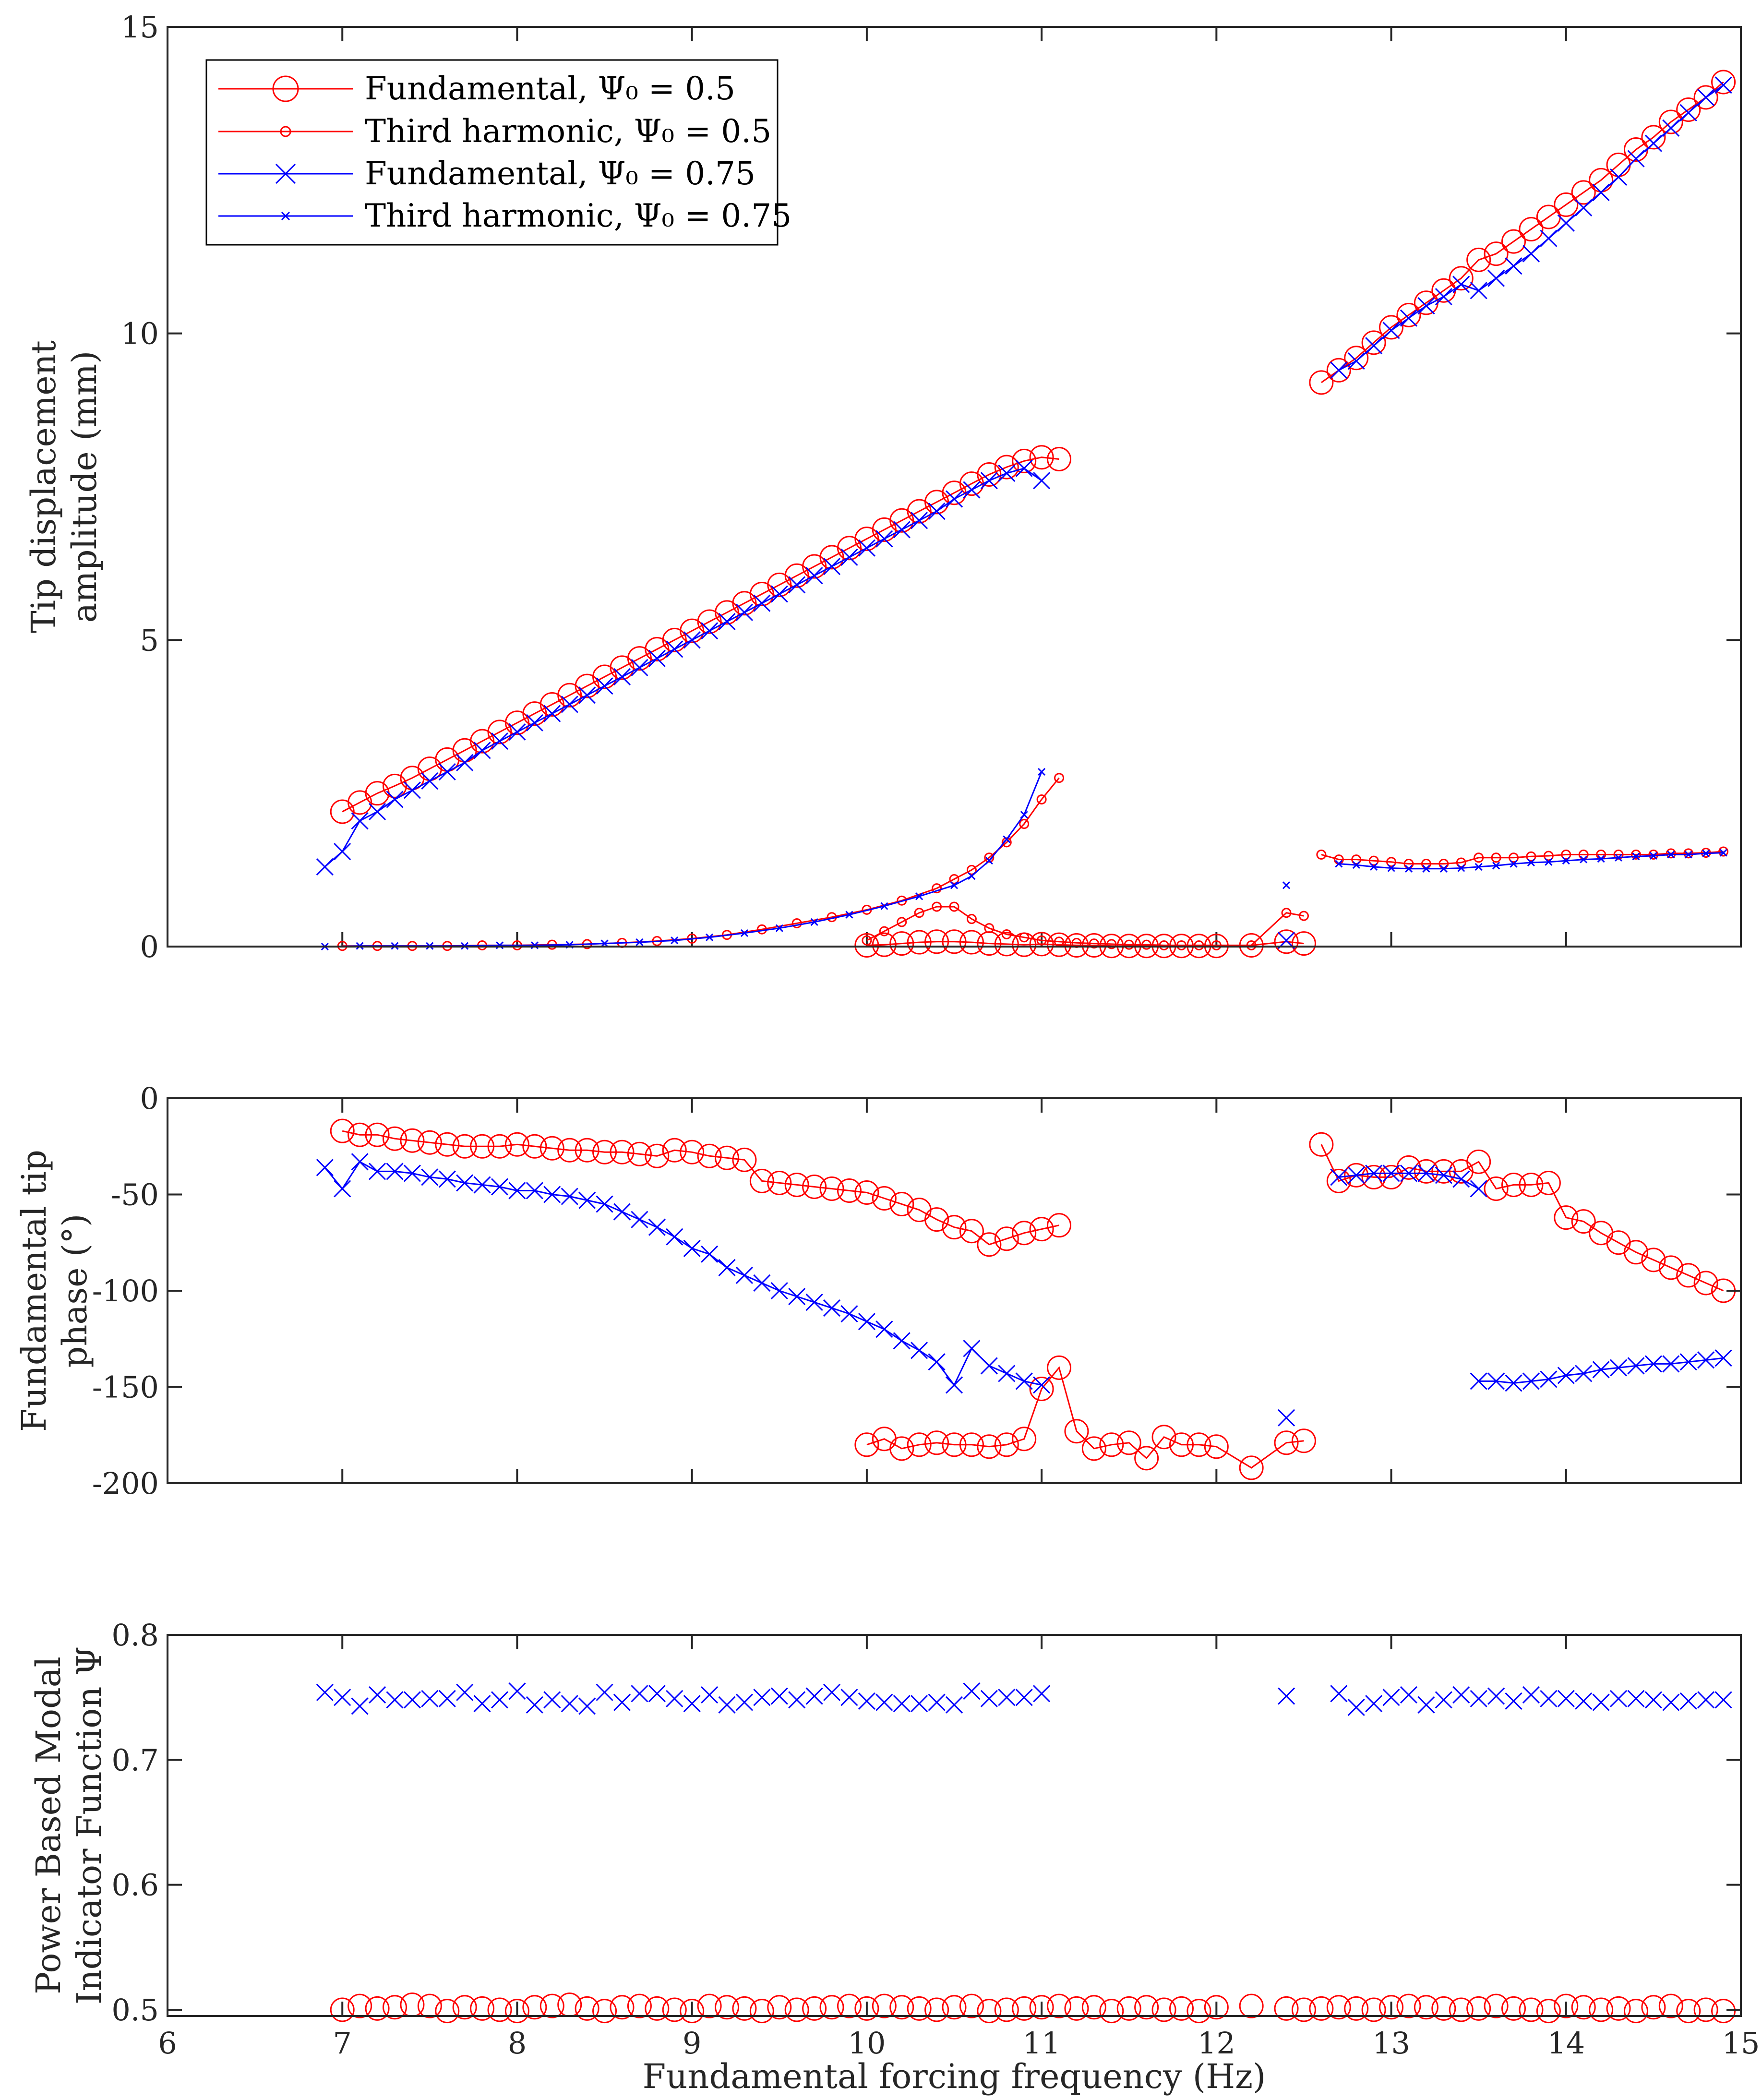 The width and height of the screenshot is (1762, 2100). I want to click on pbmif-y-tick-label: 0.5, so click(135, 2010).